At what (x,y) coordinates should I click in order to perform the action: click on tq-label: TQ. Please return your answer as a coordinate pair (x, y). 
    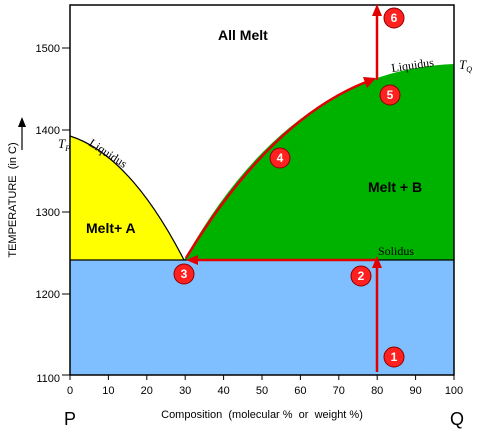
    Looking at the image, I should click on (465, 65).